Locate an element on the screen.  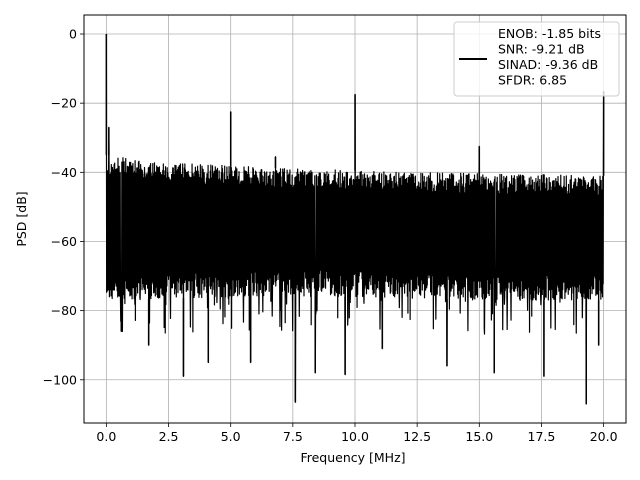
x-tick-label: 10.0 is located at coordinates (355, 436).